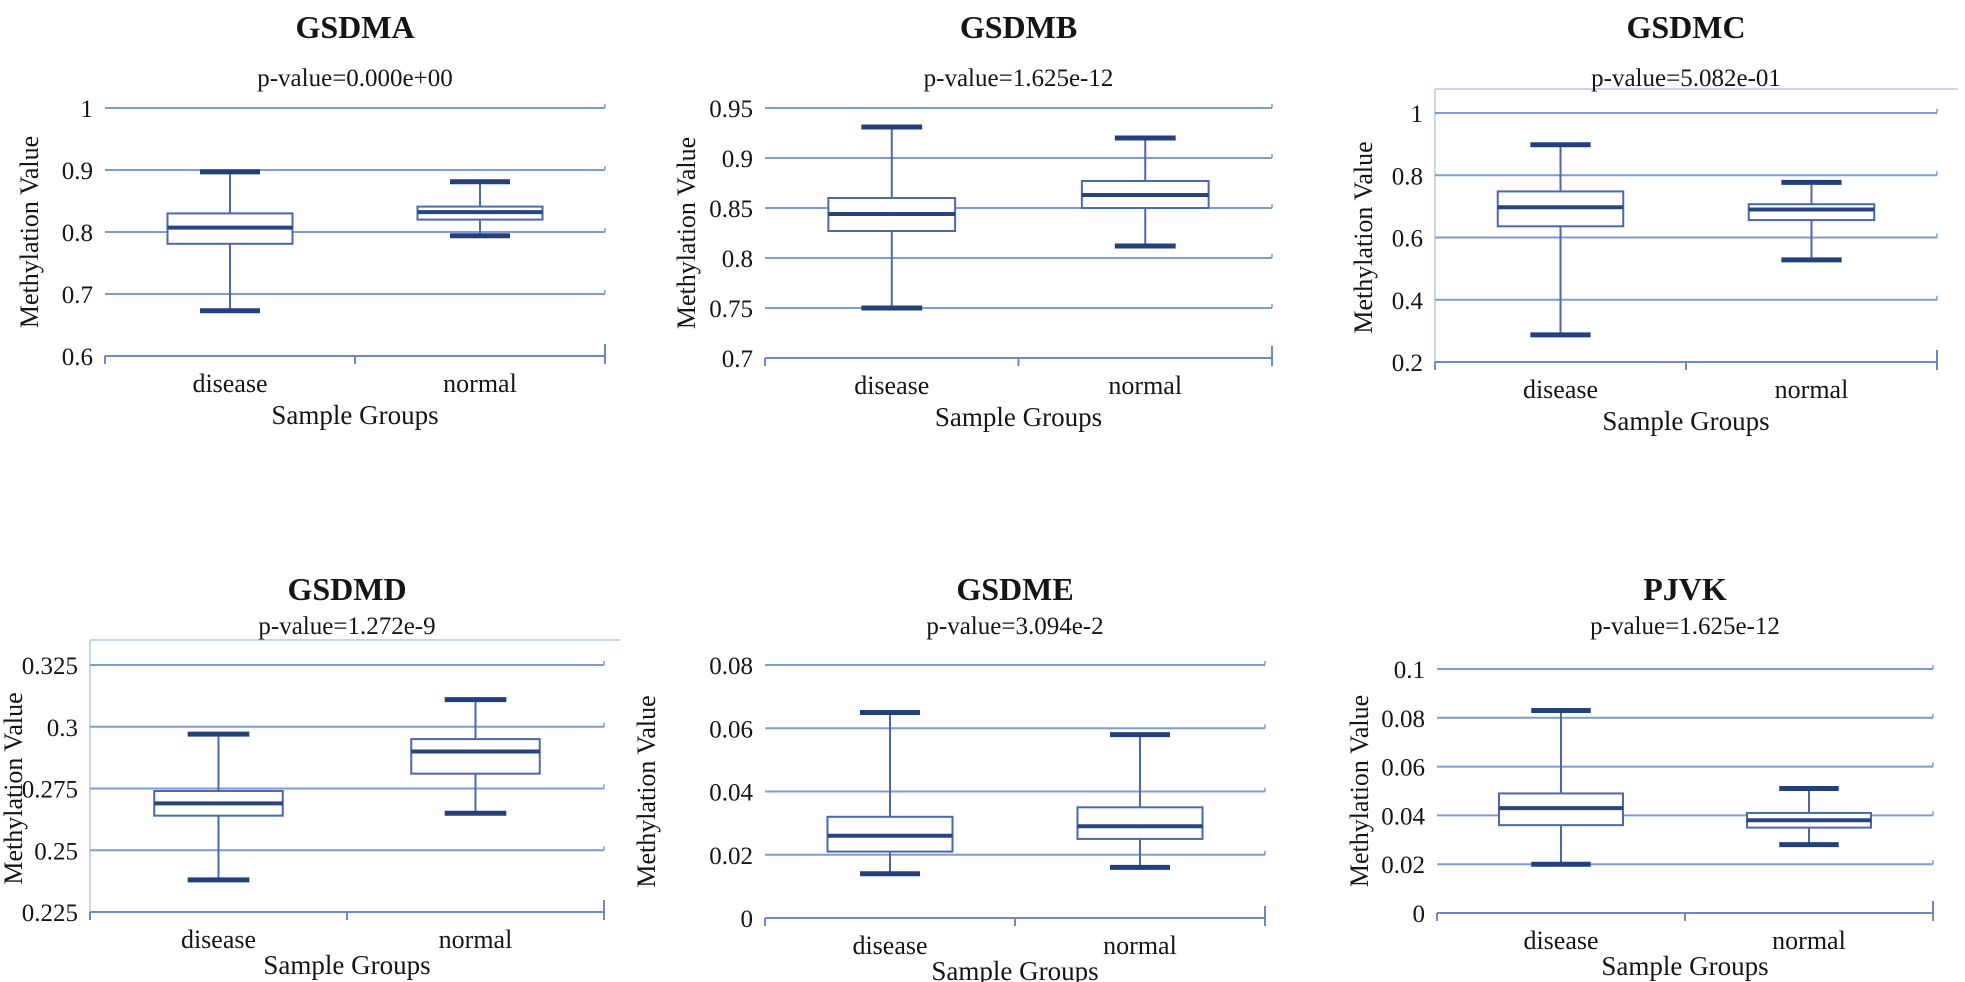 The width and height of the screenshot is (1965, 982). What do you see at coordinates (1685, 27) in the screenshot?
I see `panel-title: GSDMC` at bounding box center [1685, 27].